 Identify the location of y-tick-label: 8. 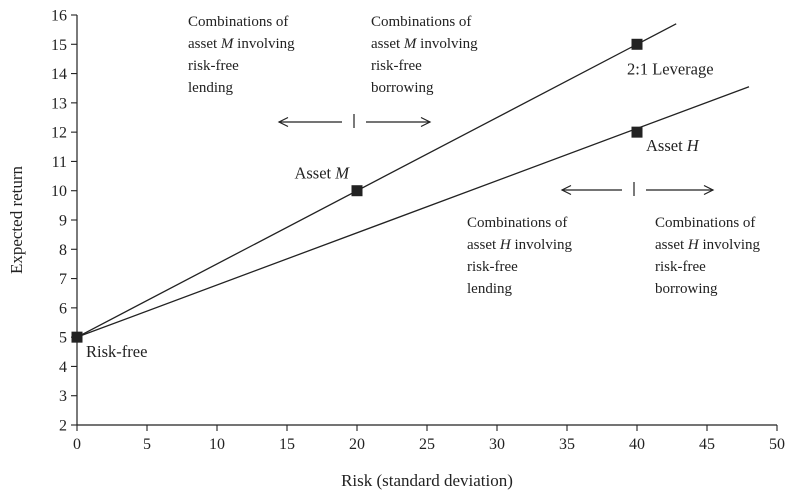
(63, 250).